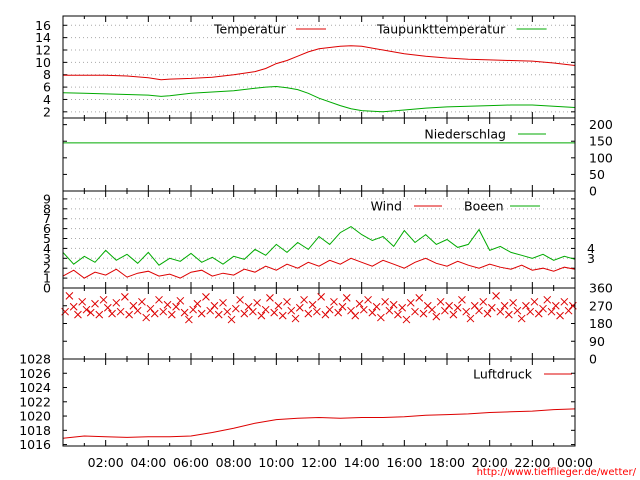 This screenshot has width=640, height=480. Describe the element at coordinates (43, 25) in the screenshot. I see `y-tick-label: 16` at that location.